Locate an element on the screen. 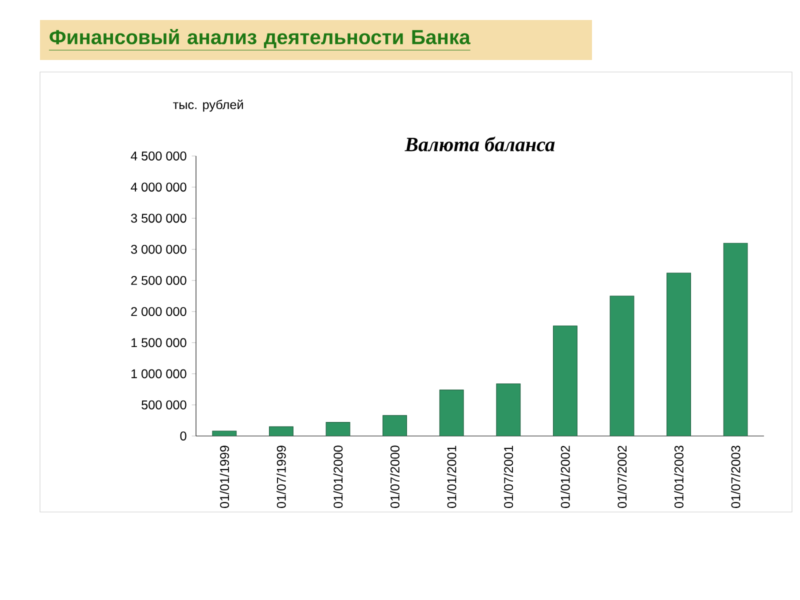 The image size is (800, 600). x-tick-label: 01/07/1999 is located at coordinates (281, 477).